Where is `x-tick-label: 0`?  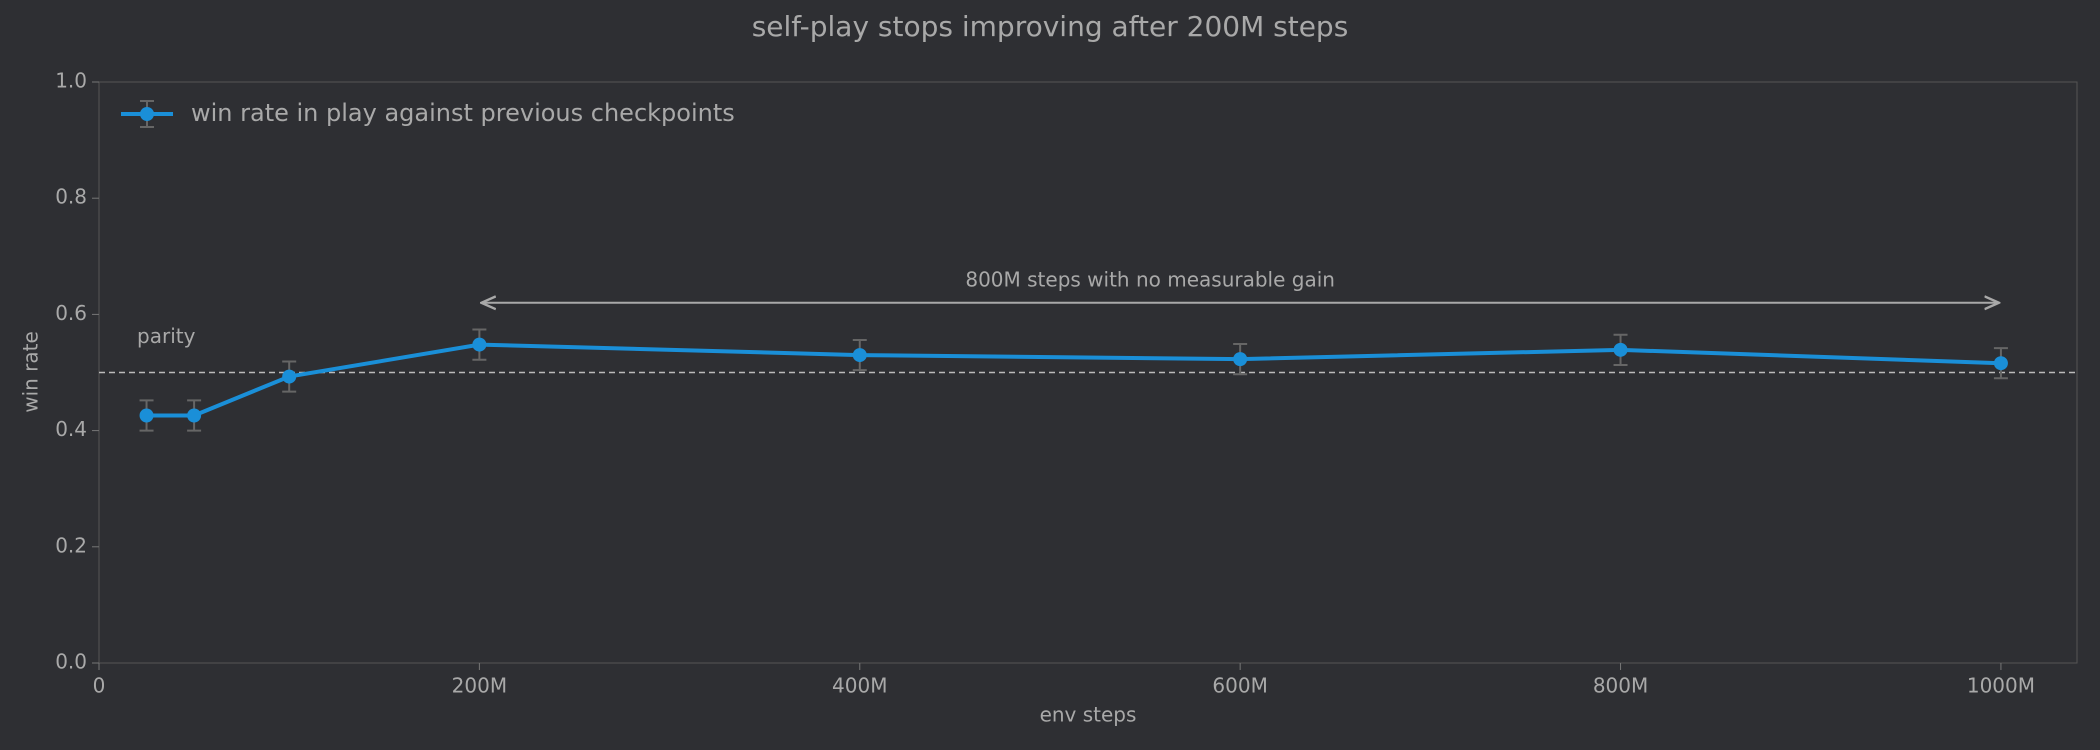 x-tick-label: 0 is located at coordinates (99, 686).